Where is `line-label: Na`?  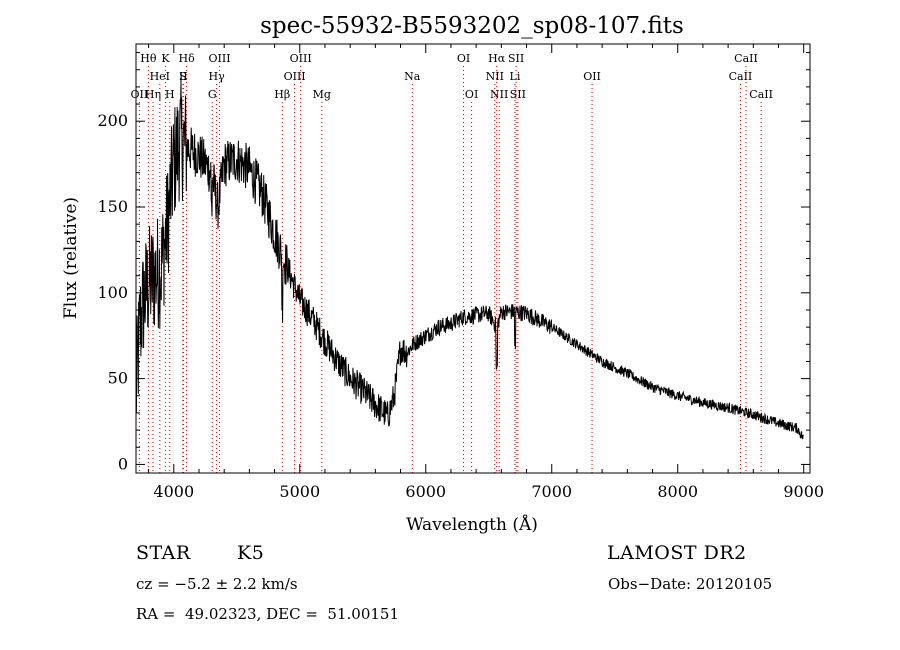
line-label: Na is located at coordinates (412, 76).